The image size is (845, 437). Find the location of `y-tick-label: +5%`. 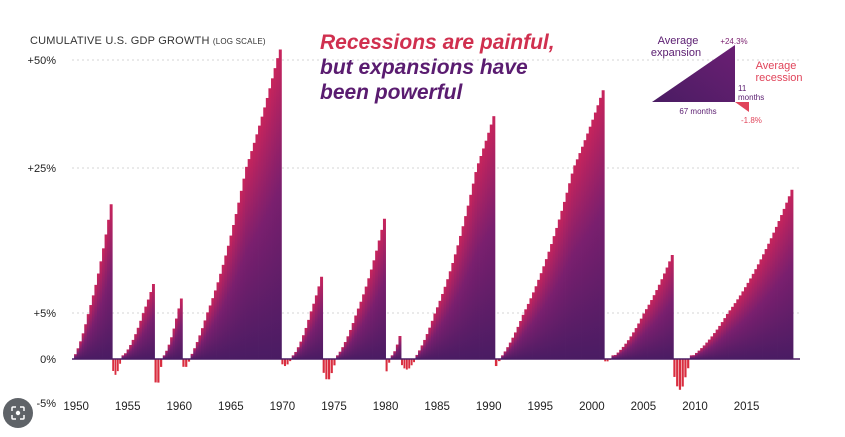

y-tick-label: +5% is located at coordinates (45, 314).